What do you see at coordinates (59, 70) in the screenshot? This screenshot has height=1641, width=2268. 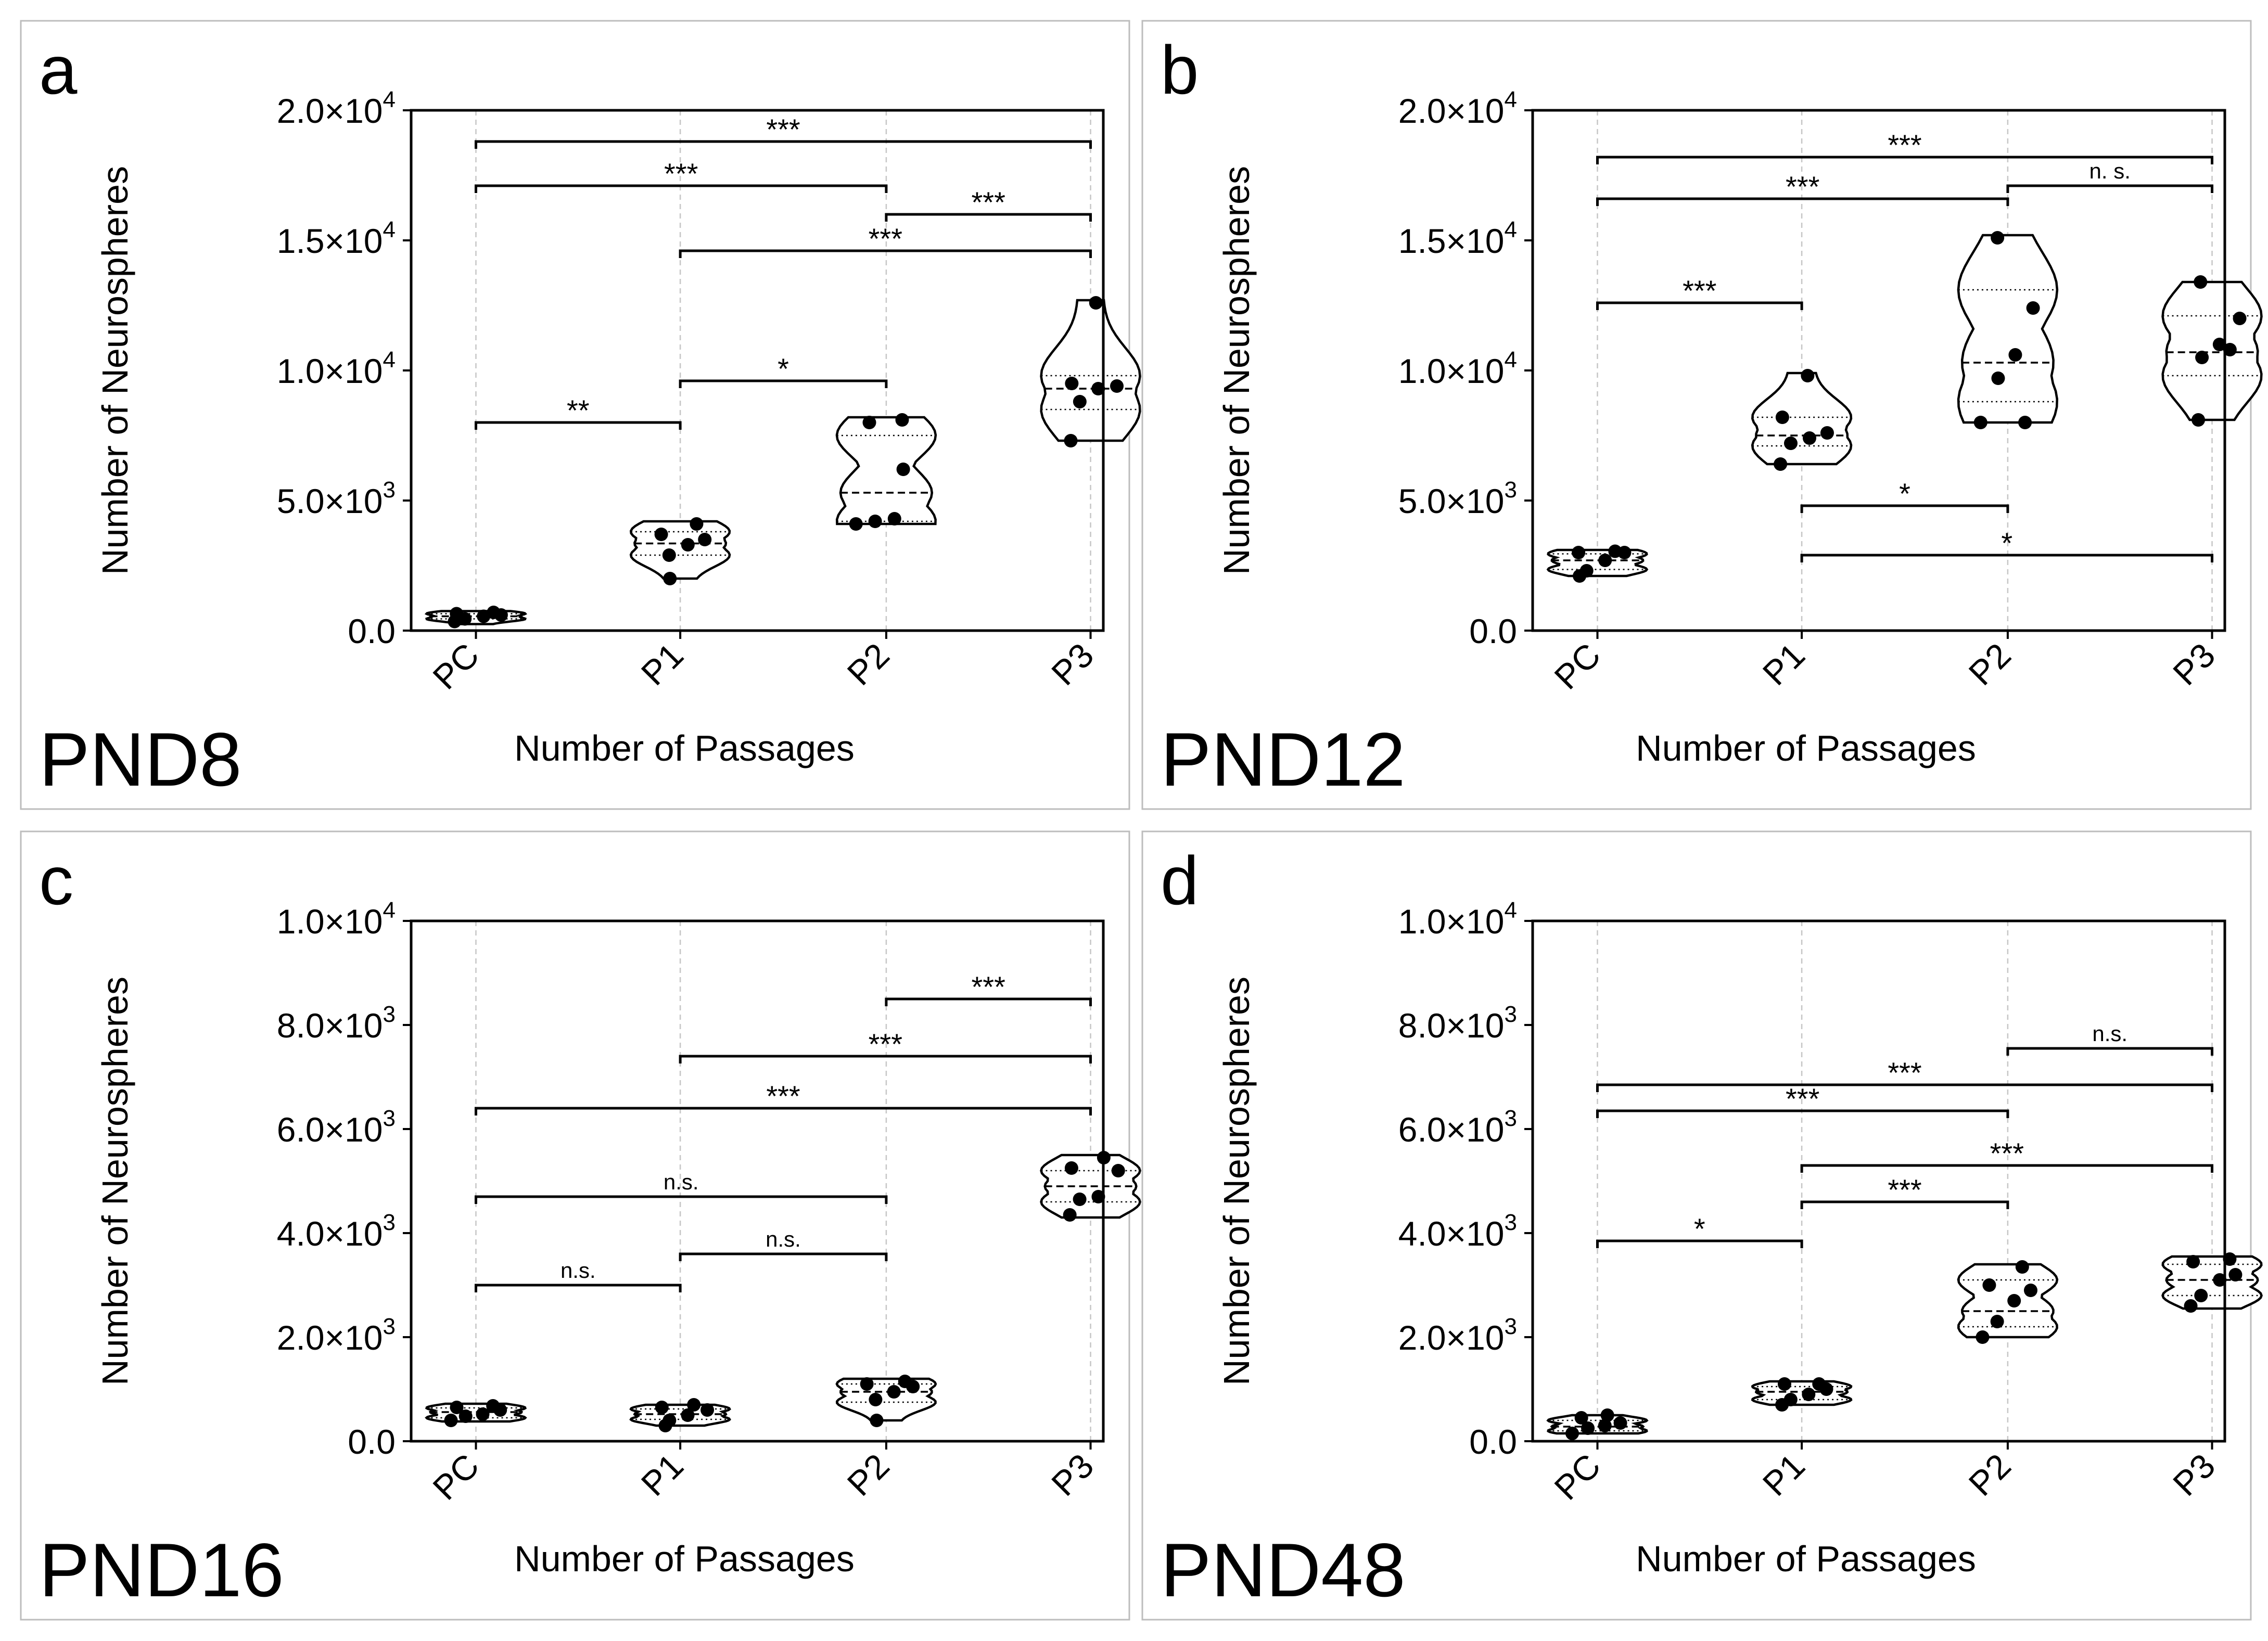 I see `panel-letter: a` at bounding box center [59, 70].